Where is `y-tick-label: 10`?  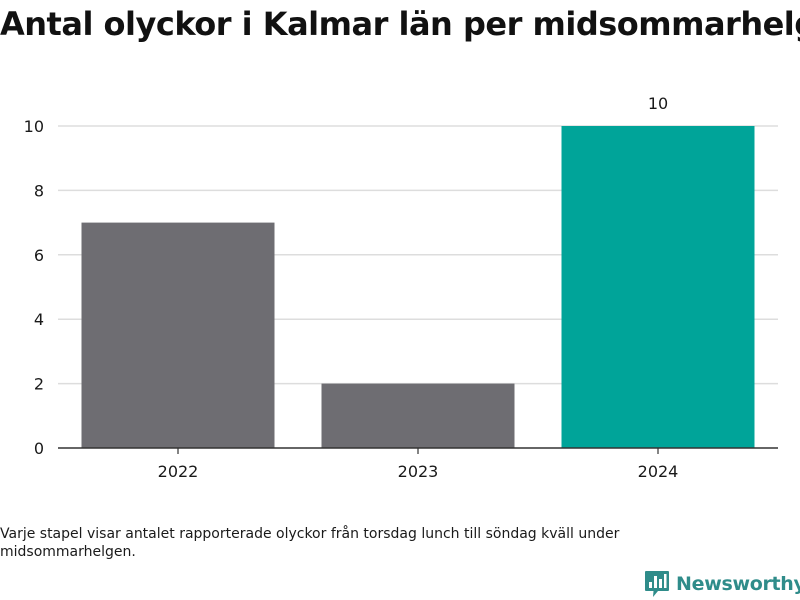 y-tick-label: 10 is located at coordinates (34, 126).